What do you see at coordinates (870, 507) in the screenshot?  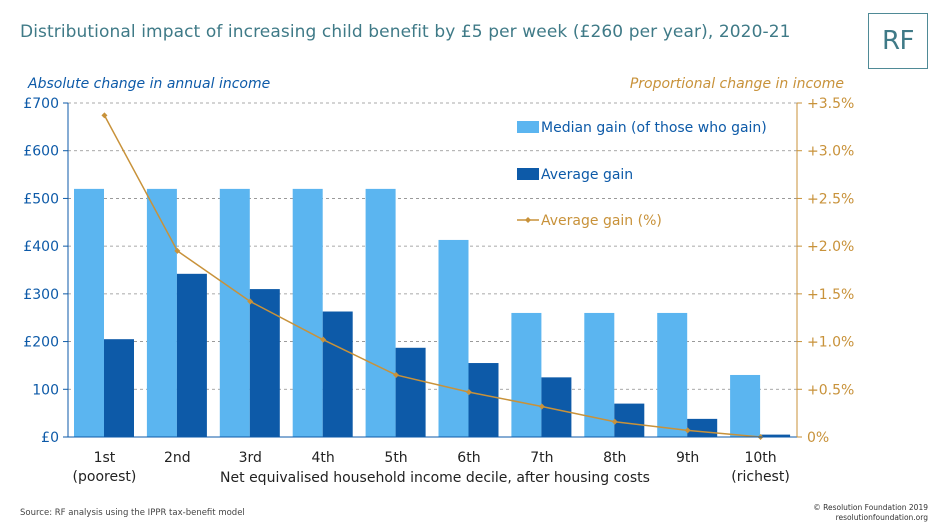 I see `copyright-text: © Resolution Foundation 2019` at bounding box center [870, 507].